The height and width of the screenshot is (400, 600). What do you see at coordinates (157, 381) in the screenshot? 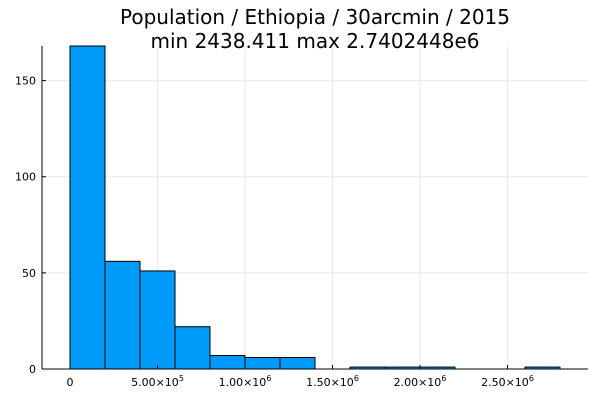
I see `x-tick-label: 5.00×10⁵` at bounding box center [157, 381].